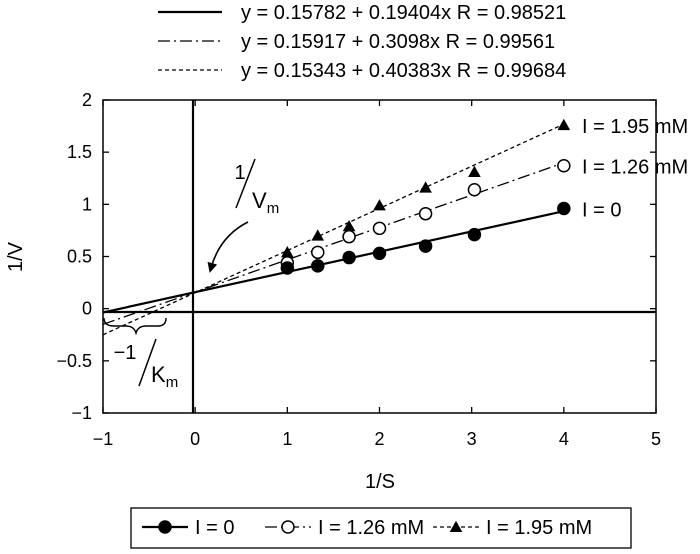 This screenshot has height=554, width=700. I want to click on svg-text: Km, so click(164, 376).